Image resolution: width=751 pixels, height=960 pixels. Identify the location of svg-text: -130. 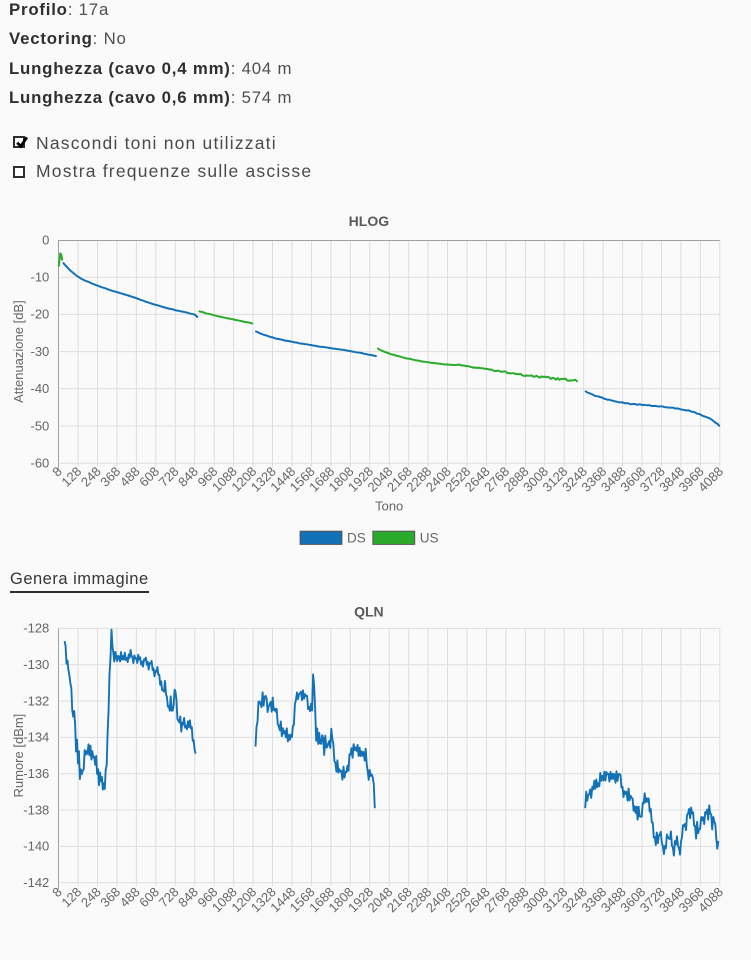
(36, 664).